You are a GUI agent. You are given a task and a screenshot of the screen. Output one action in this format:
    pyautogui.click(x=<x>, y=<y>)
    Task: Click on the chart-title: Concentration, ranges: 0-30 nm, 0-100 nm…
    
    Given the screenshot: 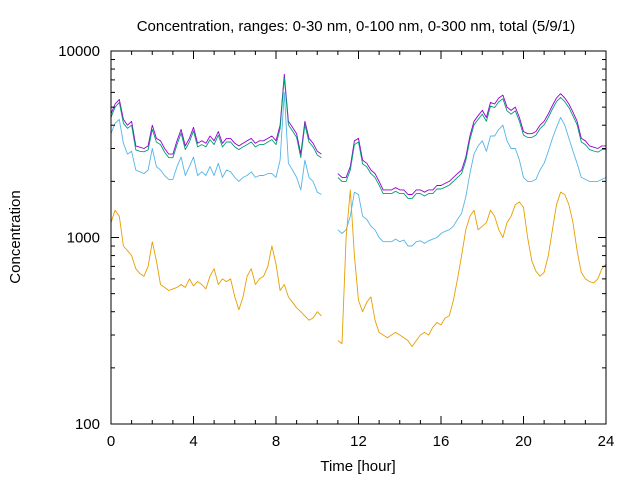 What is the action you would take?
    pyautogui.click(x=356, y=26)
    